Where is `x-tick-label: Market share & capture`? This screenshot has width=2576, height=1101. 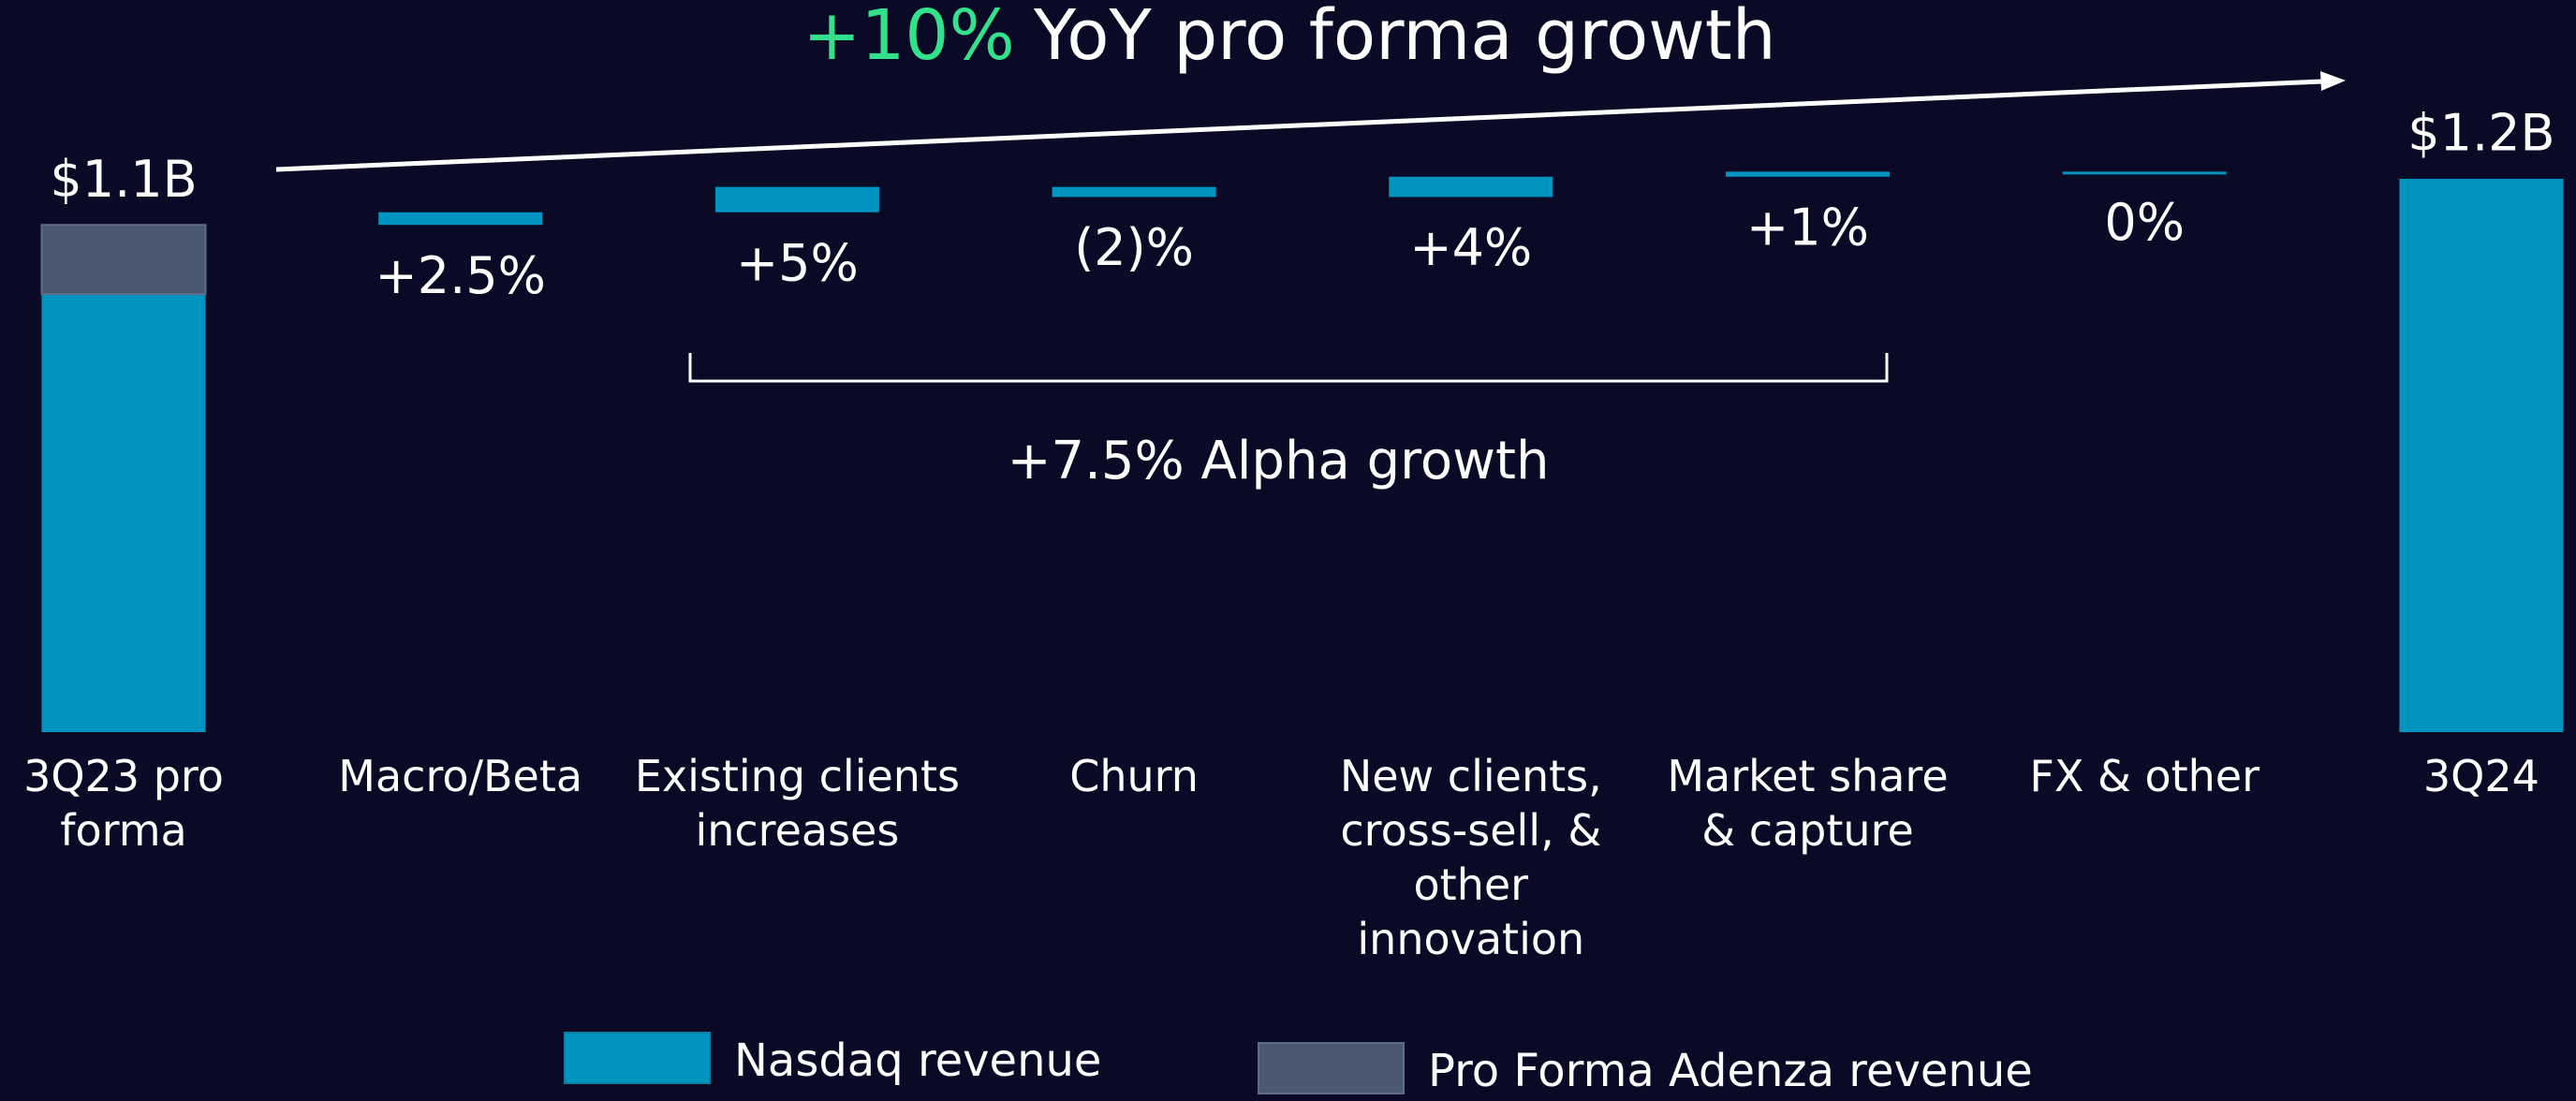
x-tick-label: Market share & capture is located at coordinates (1808, 803).